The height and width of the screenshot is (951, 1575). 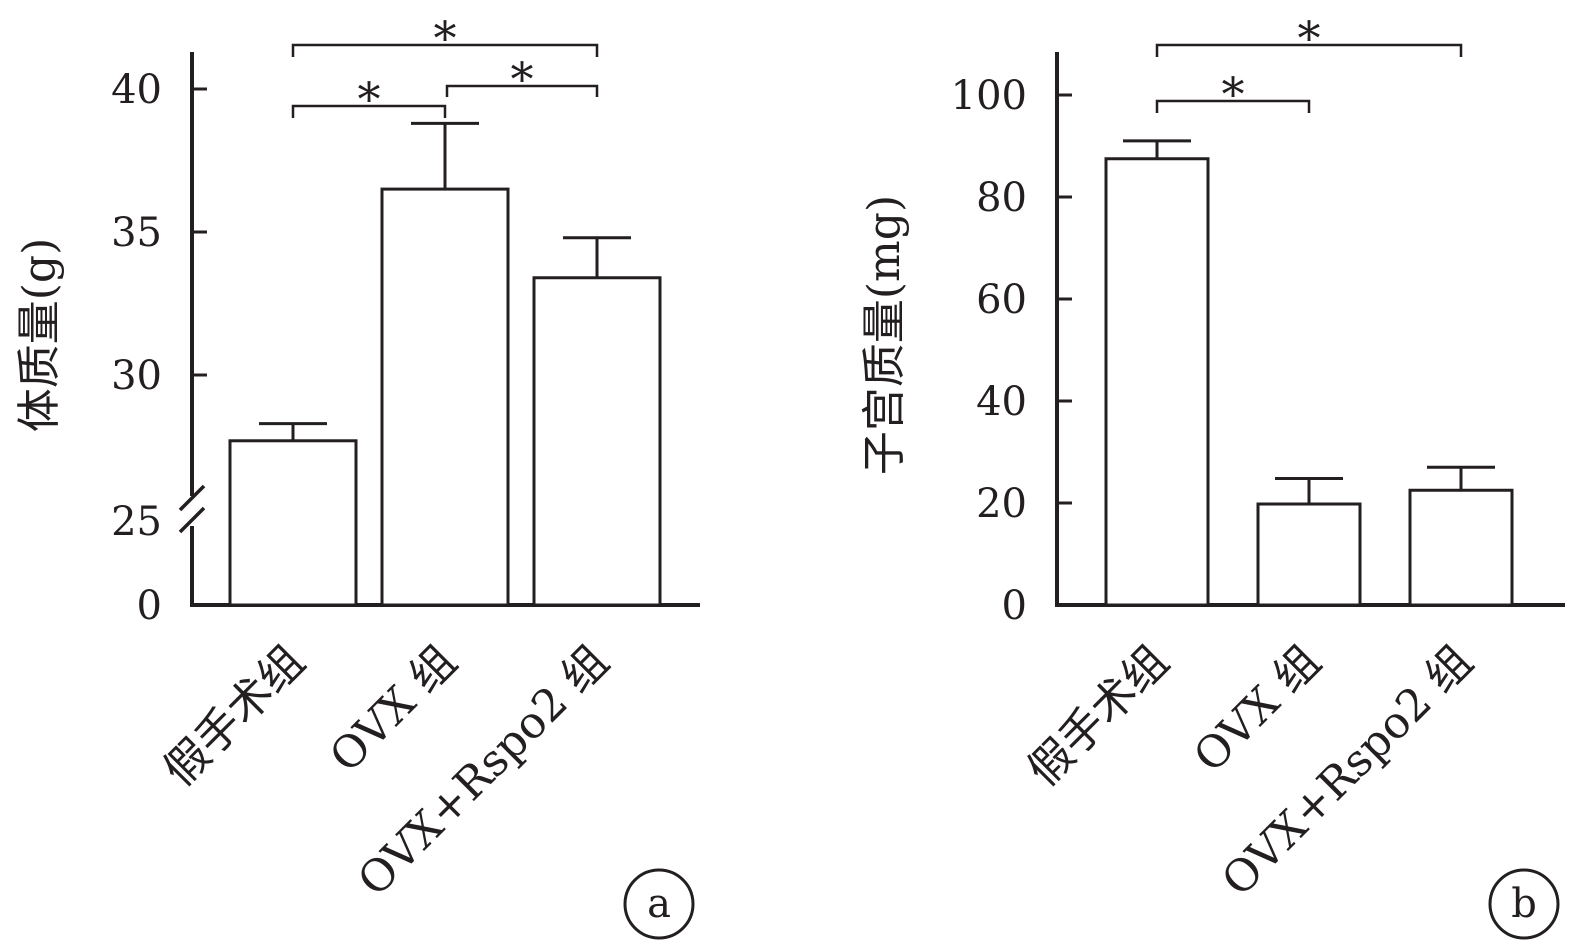 I want to click on panel-letter: b, so click(x=1524, y=904).